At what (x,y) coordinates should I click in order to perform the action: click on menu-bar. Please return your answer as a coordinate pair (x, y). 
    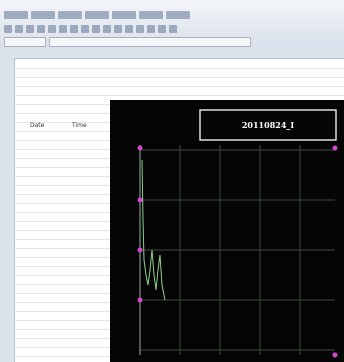
    Looking at the image, I should click on (172, 11).